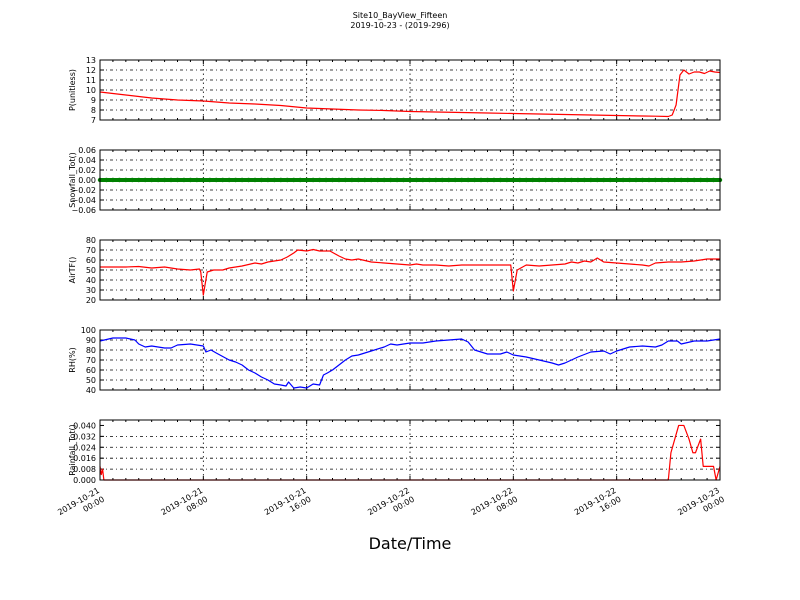 The image size is (800, 600). I want to click on y-tick-label: 30, so click(91, 290).